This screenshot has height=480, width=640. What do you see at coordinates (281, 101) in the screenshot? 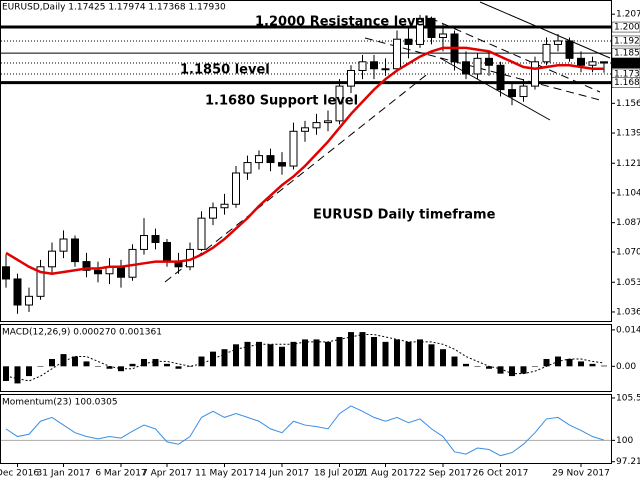
I see `annotation: 1.1680 Support level` at bounding box center [281, 101].